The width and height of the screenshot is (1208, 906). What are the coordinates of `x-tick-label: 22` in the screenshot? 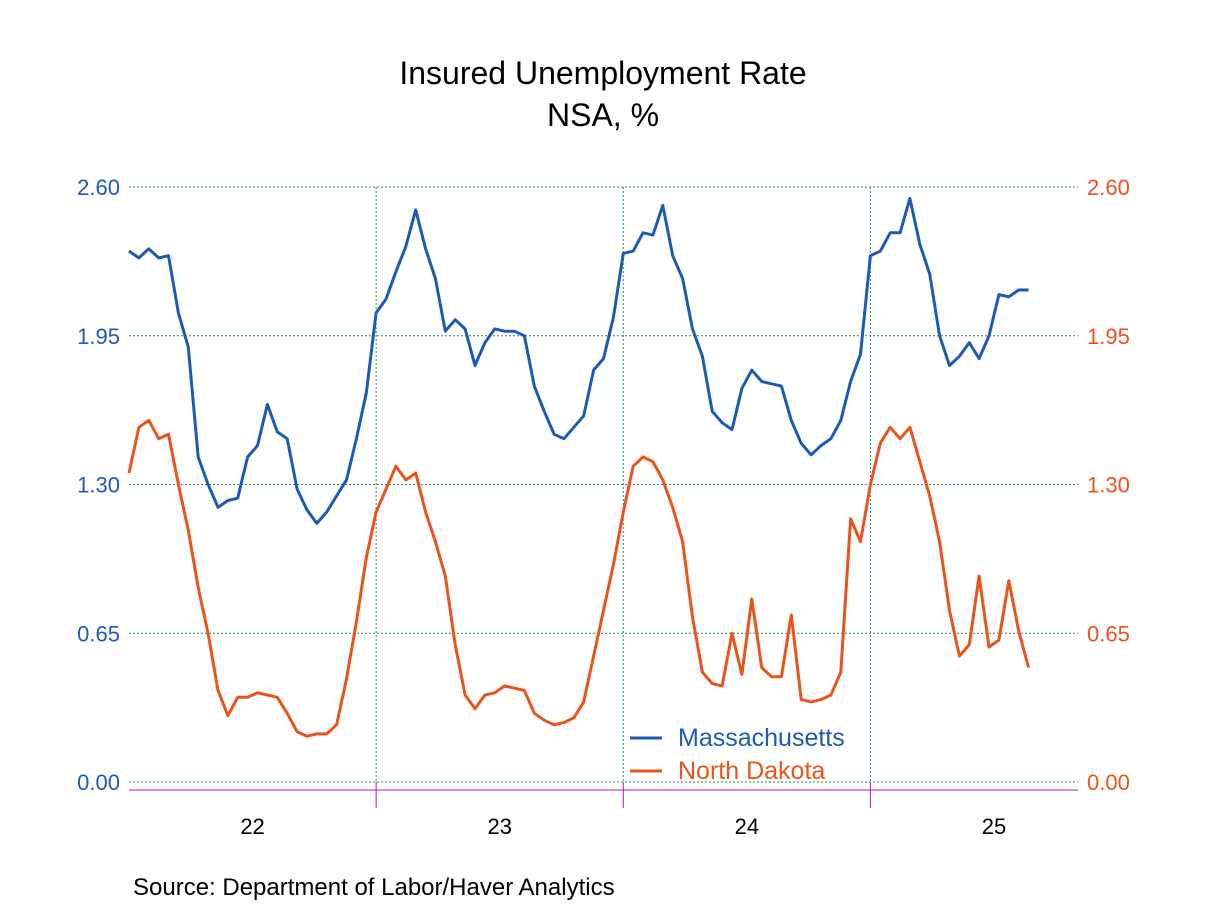 It's located at (252, 826).